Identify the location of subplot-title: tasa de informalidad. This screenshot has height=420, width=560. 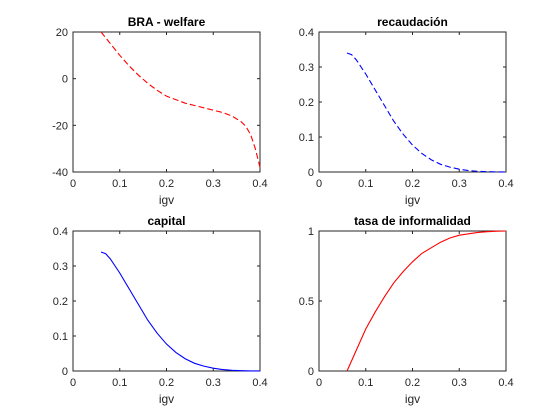
(412, 221).